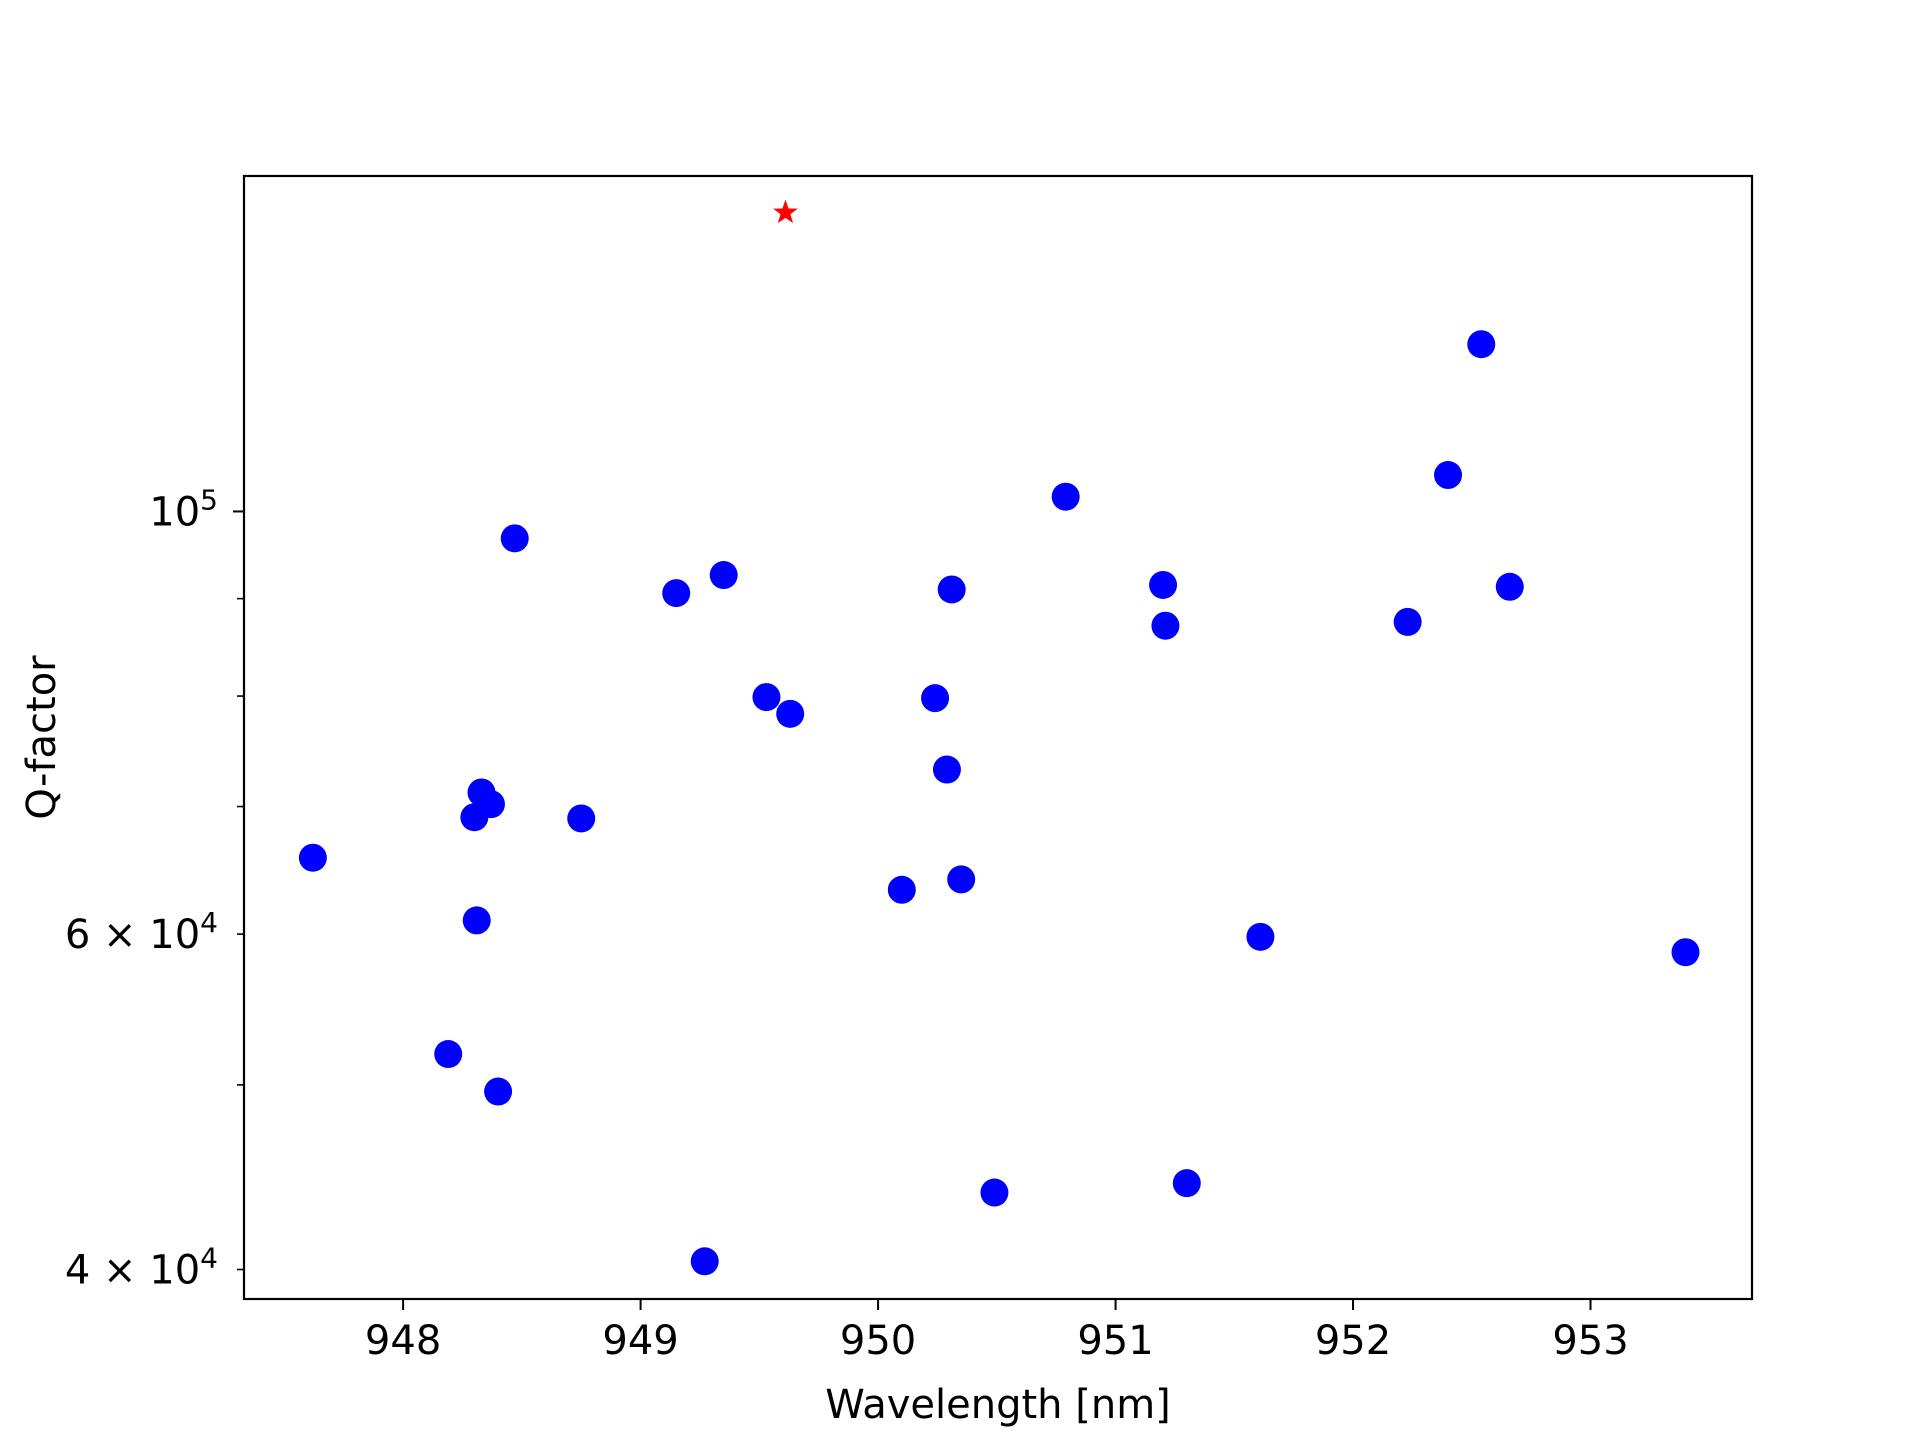 This screenshot has height=1440, width=1920. What do you see at coordinates (997, 1331) in the screenshot?
I see `x-axis-ticks: 948 949 950 951 952 953` at bounding box center [997, 1331].